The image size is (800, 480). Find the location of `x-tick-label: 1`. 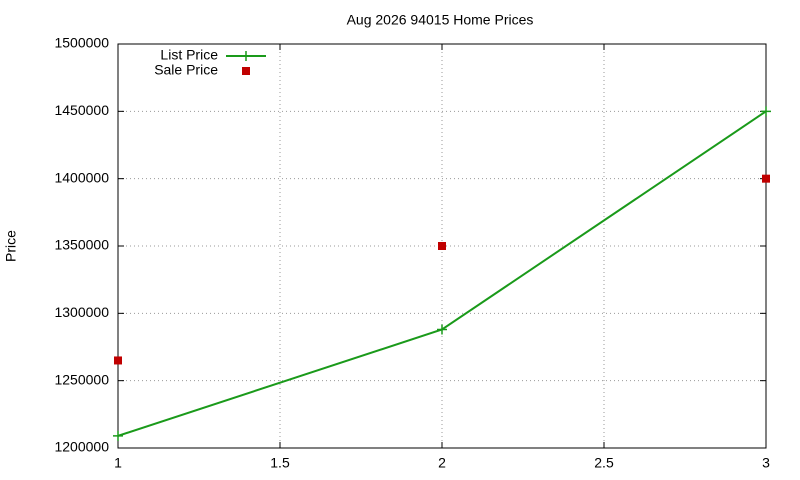

x-tick-label: 1 is located at coordinates (118, 463).